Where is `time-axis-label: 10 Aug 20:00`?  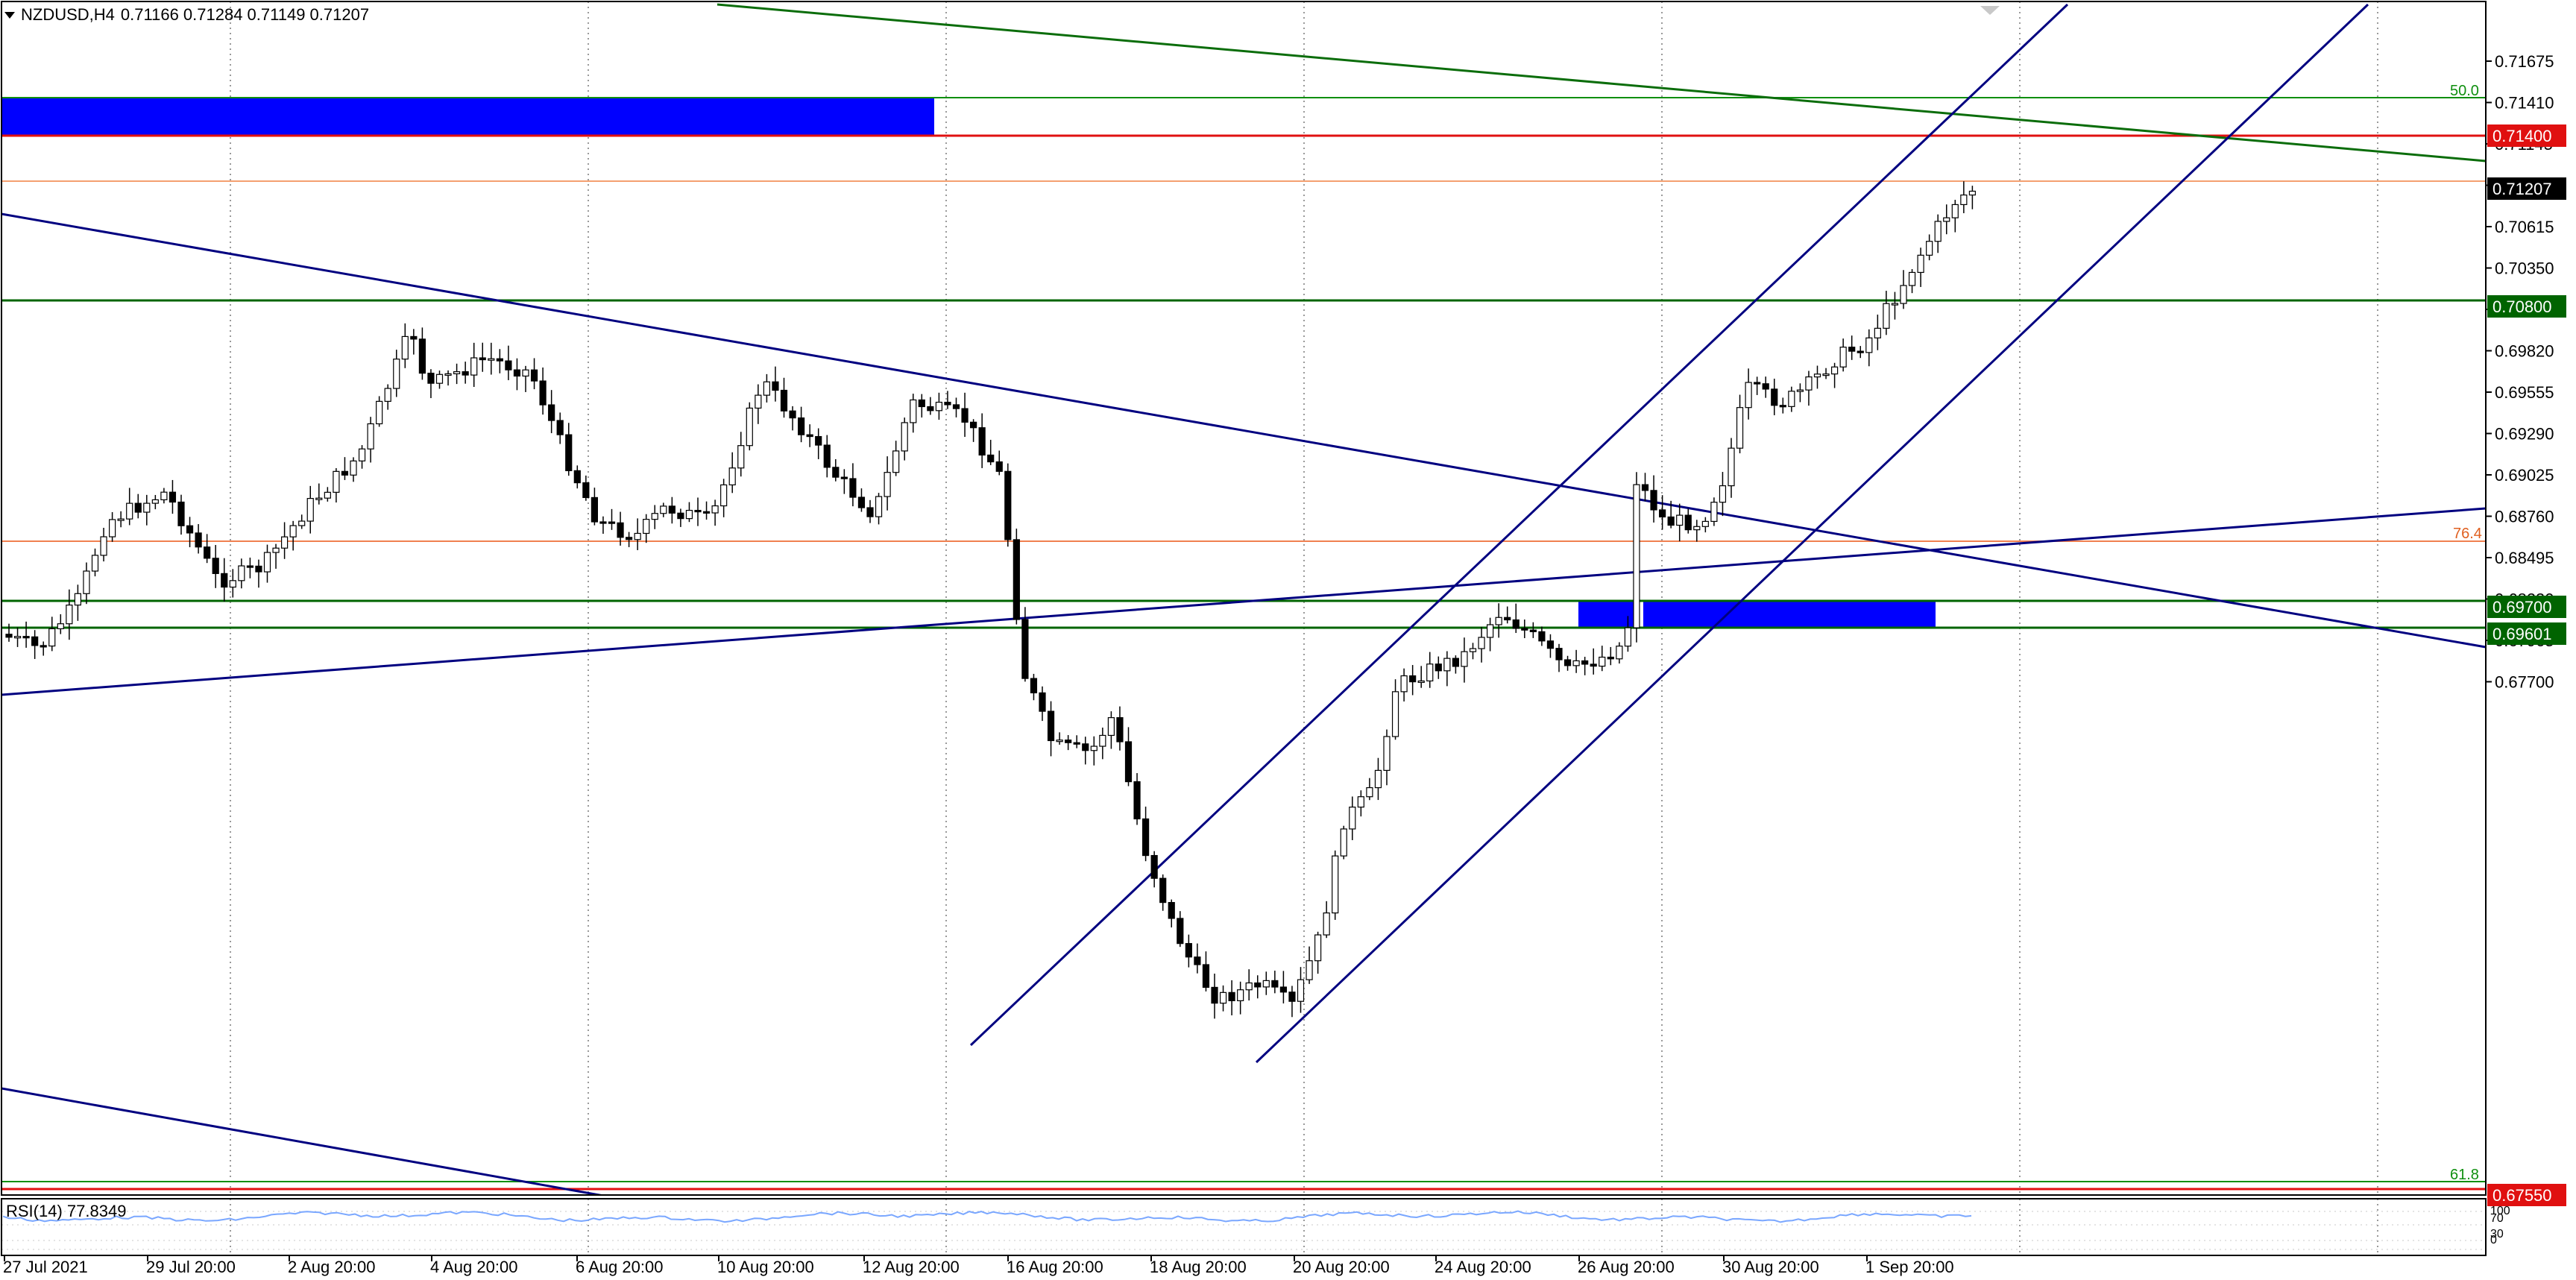 time-axis-label: 10 Aug 20:00 is located at coordinates (765, 1267).